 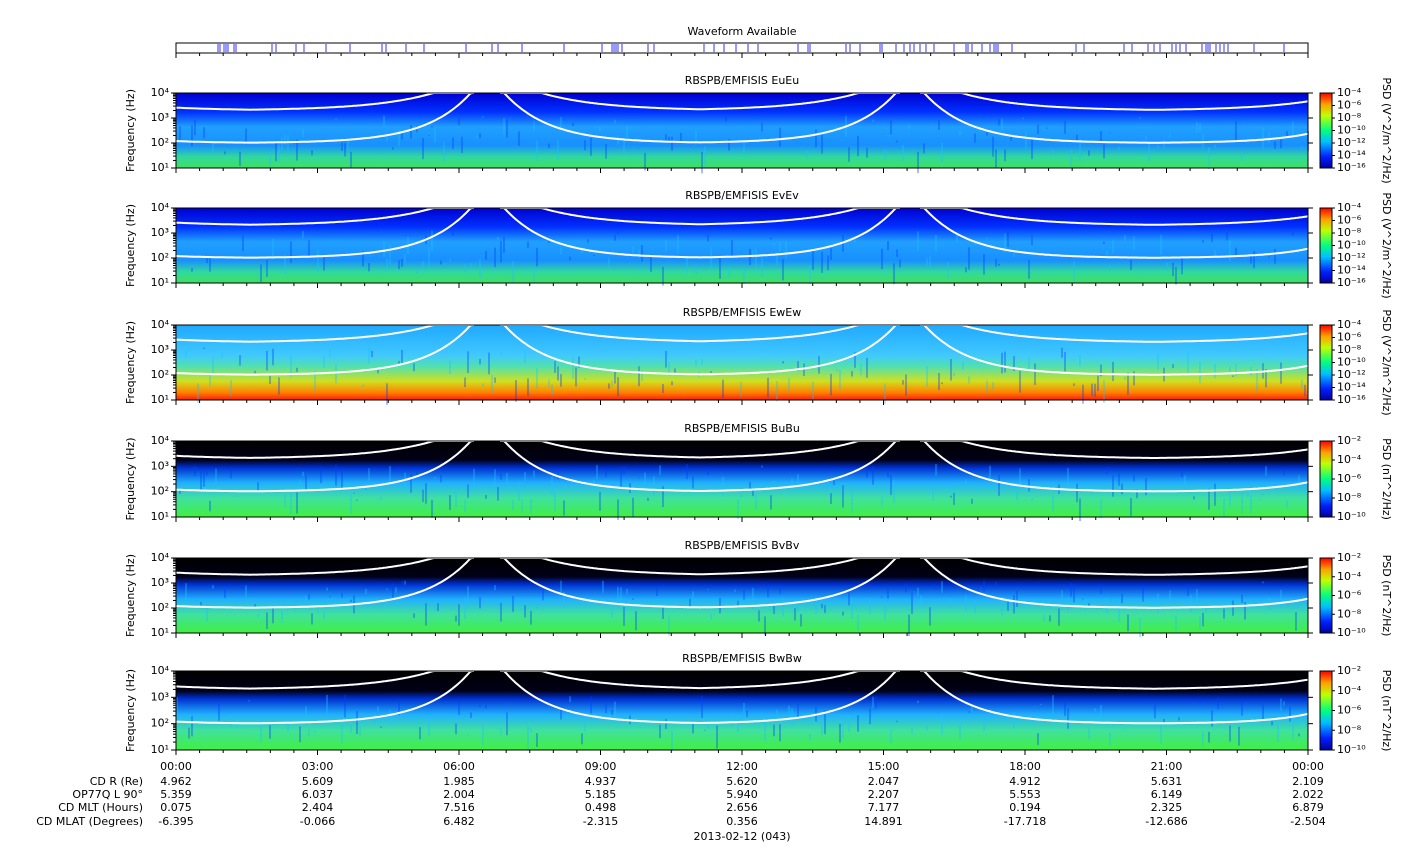 I want to click on ephemeris-value: 1.985, so click(x=459, y=781).